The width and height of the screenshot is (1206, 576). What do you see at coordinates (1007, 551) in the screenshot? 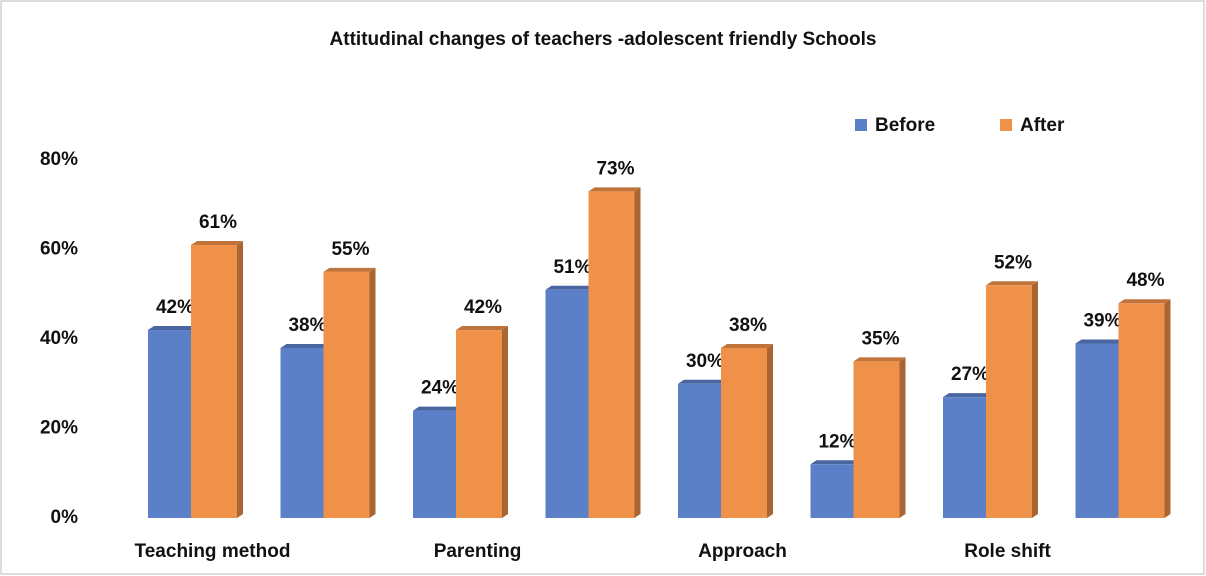
I see `x-tick-label: Role shift` at bounding box center [1007, 551].